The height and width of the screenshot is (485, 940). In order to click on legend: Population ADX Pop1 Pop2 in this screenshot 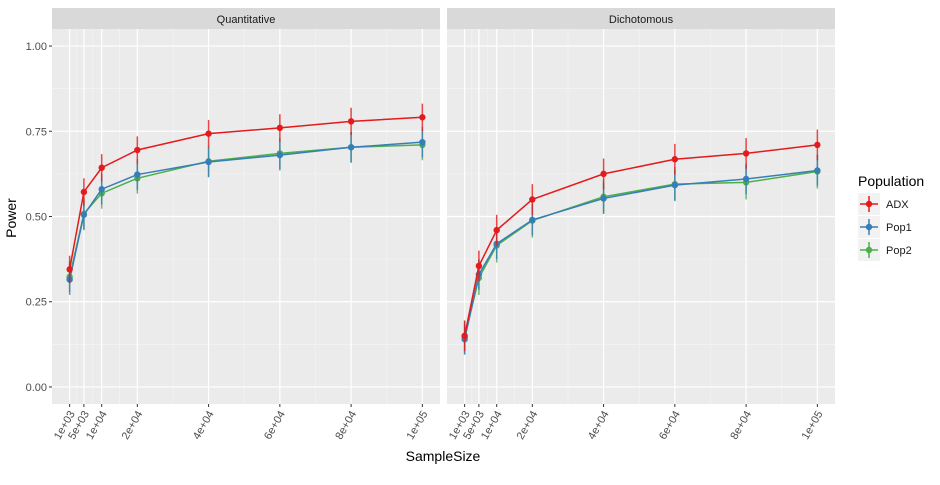, I will do `click(891, 217)`.